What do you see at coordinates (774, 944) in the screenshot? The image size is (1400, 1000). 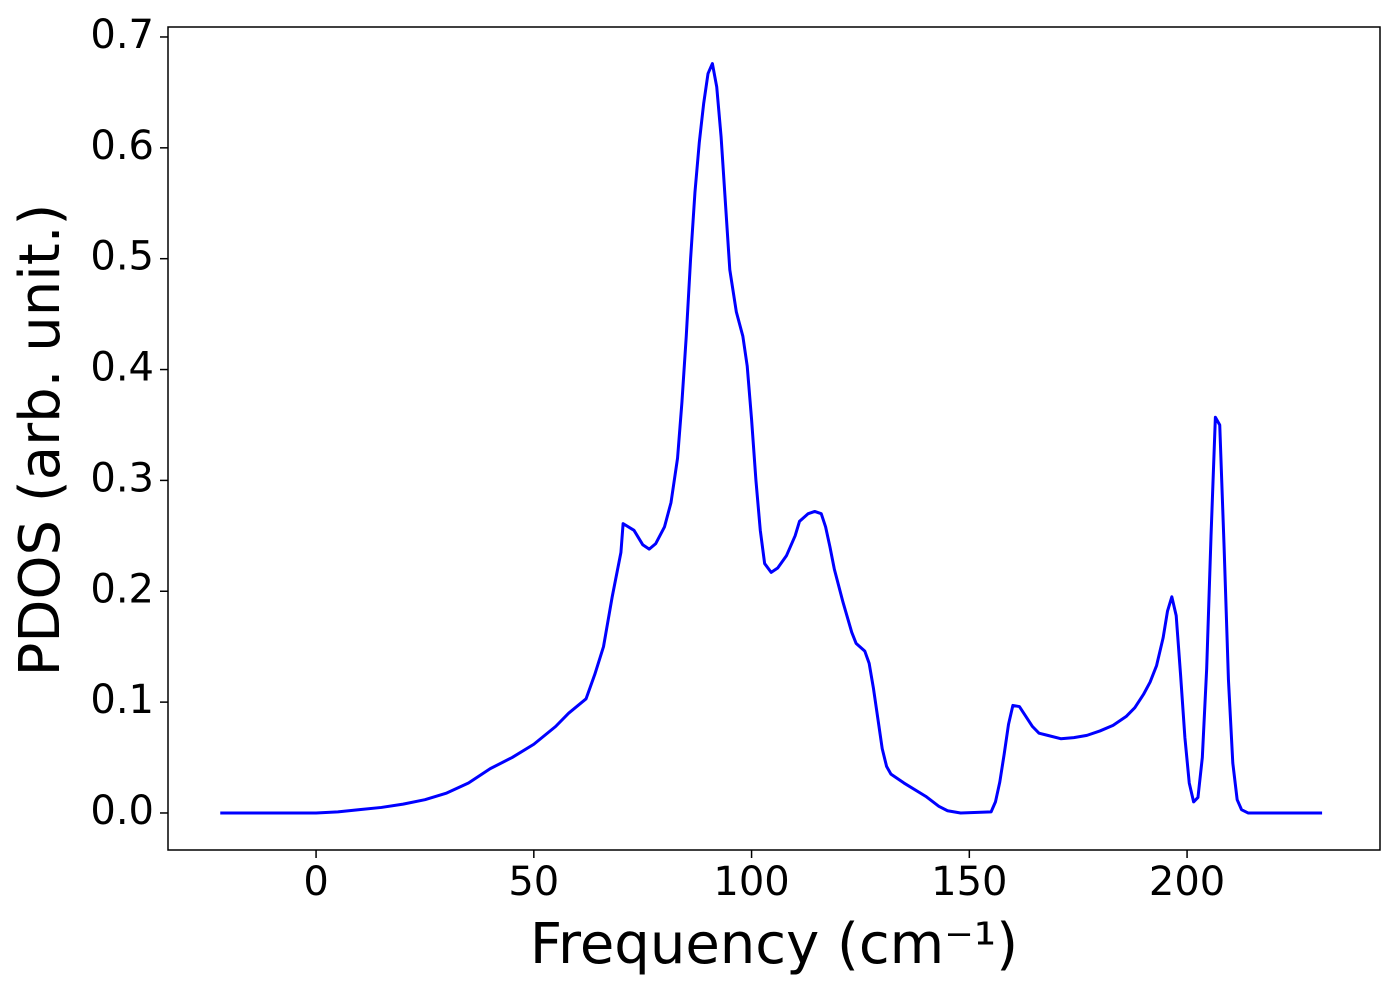 I see `x-axis-label: Frequency (cm⁻¹)` at bounding box center [774, 944].